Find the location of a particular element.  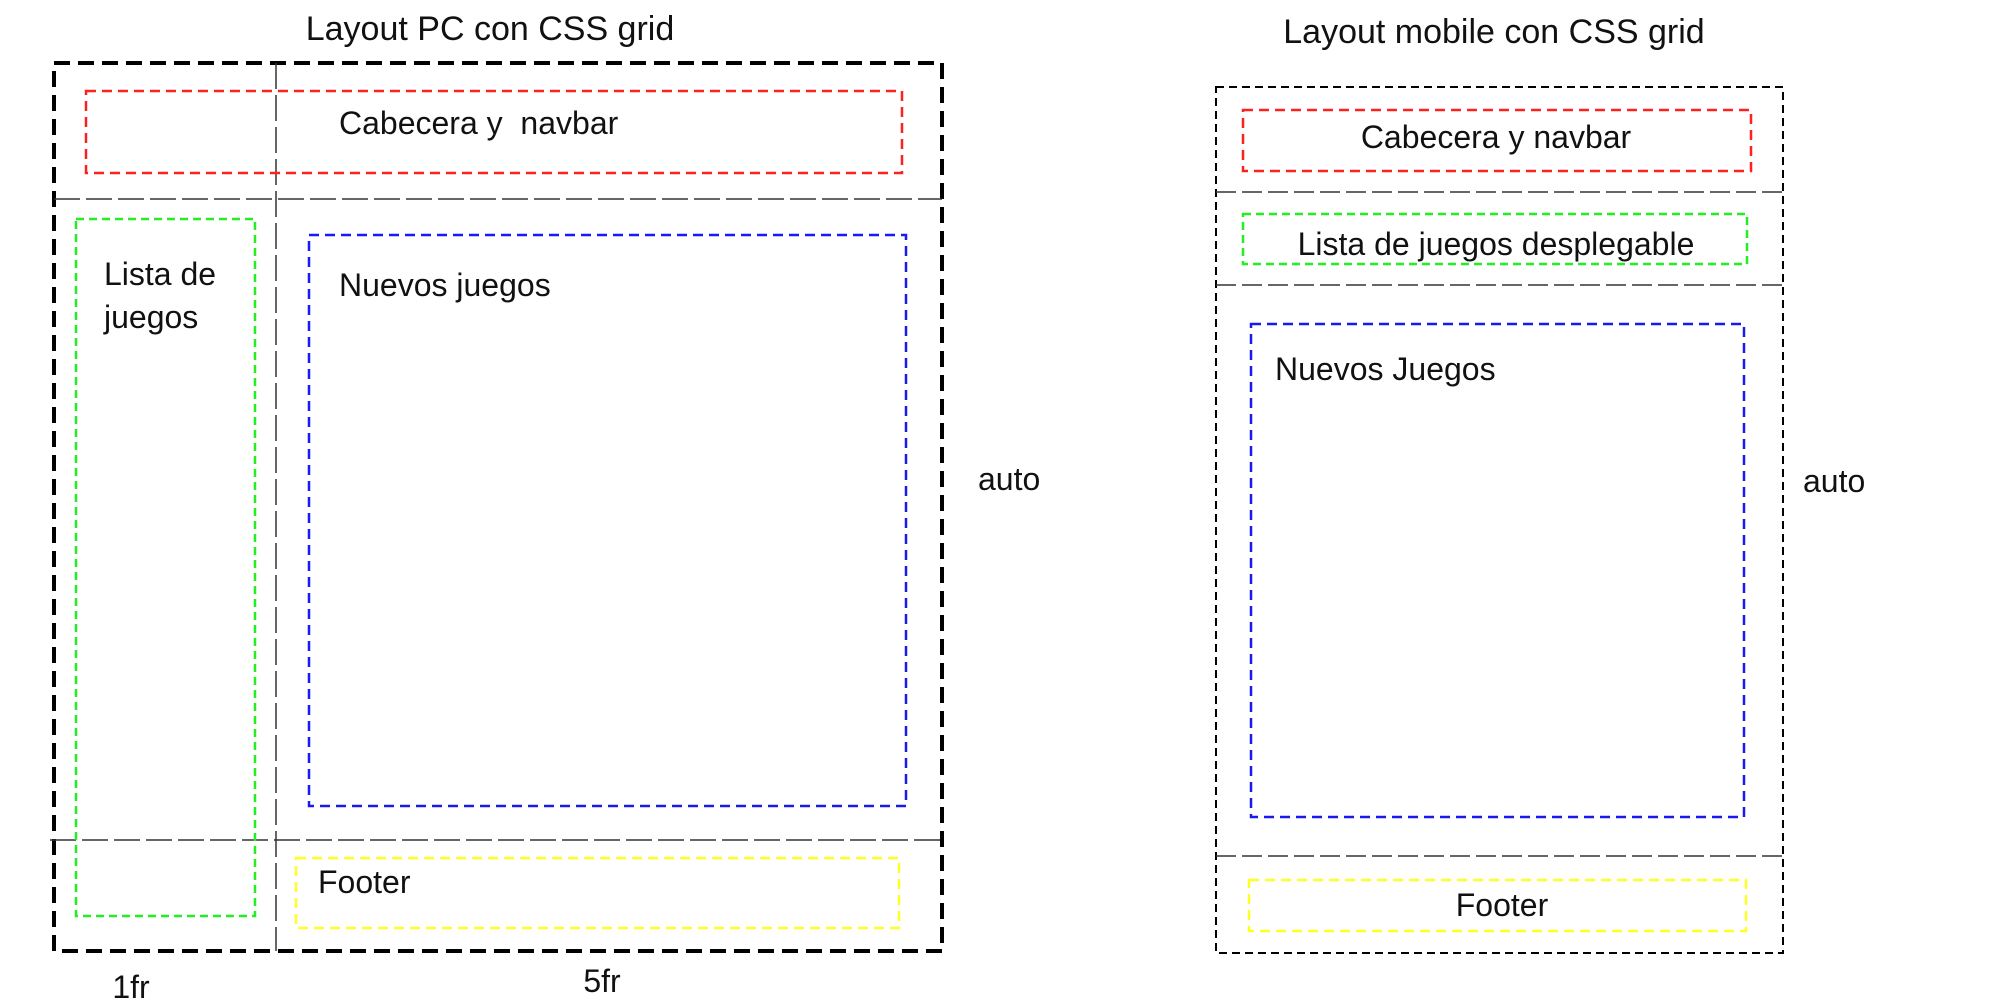

mobile-list-region is located at coordinates (1495, 239).